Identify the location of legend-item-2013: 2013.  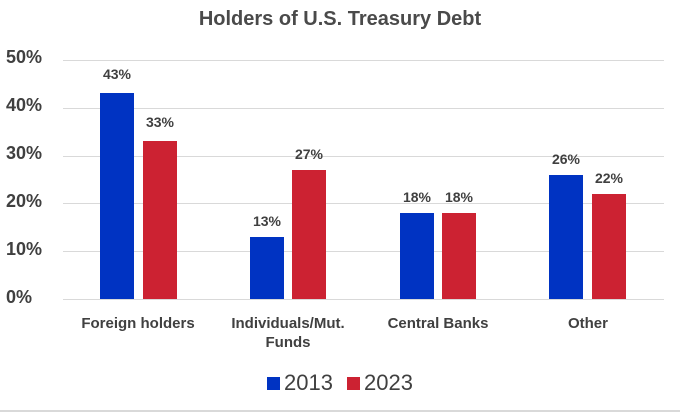
(300, 383).